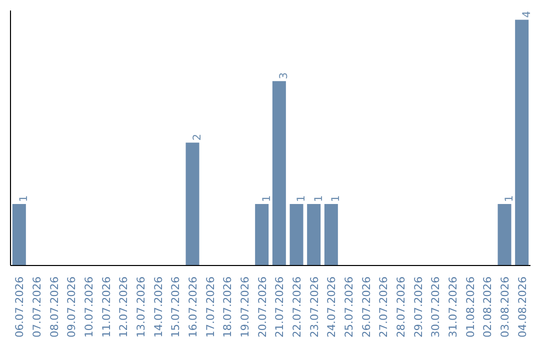  What do you see at coordinates (383, 307) in the screenshot?
I see `x-tick-label: 27.07.2026` at bounding box center [383, 307].